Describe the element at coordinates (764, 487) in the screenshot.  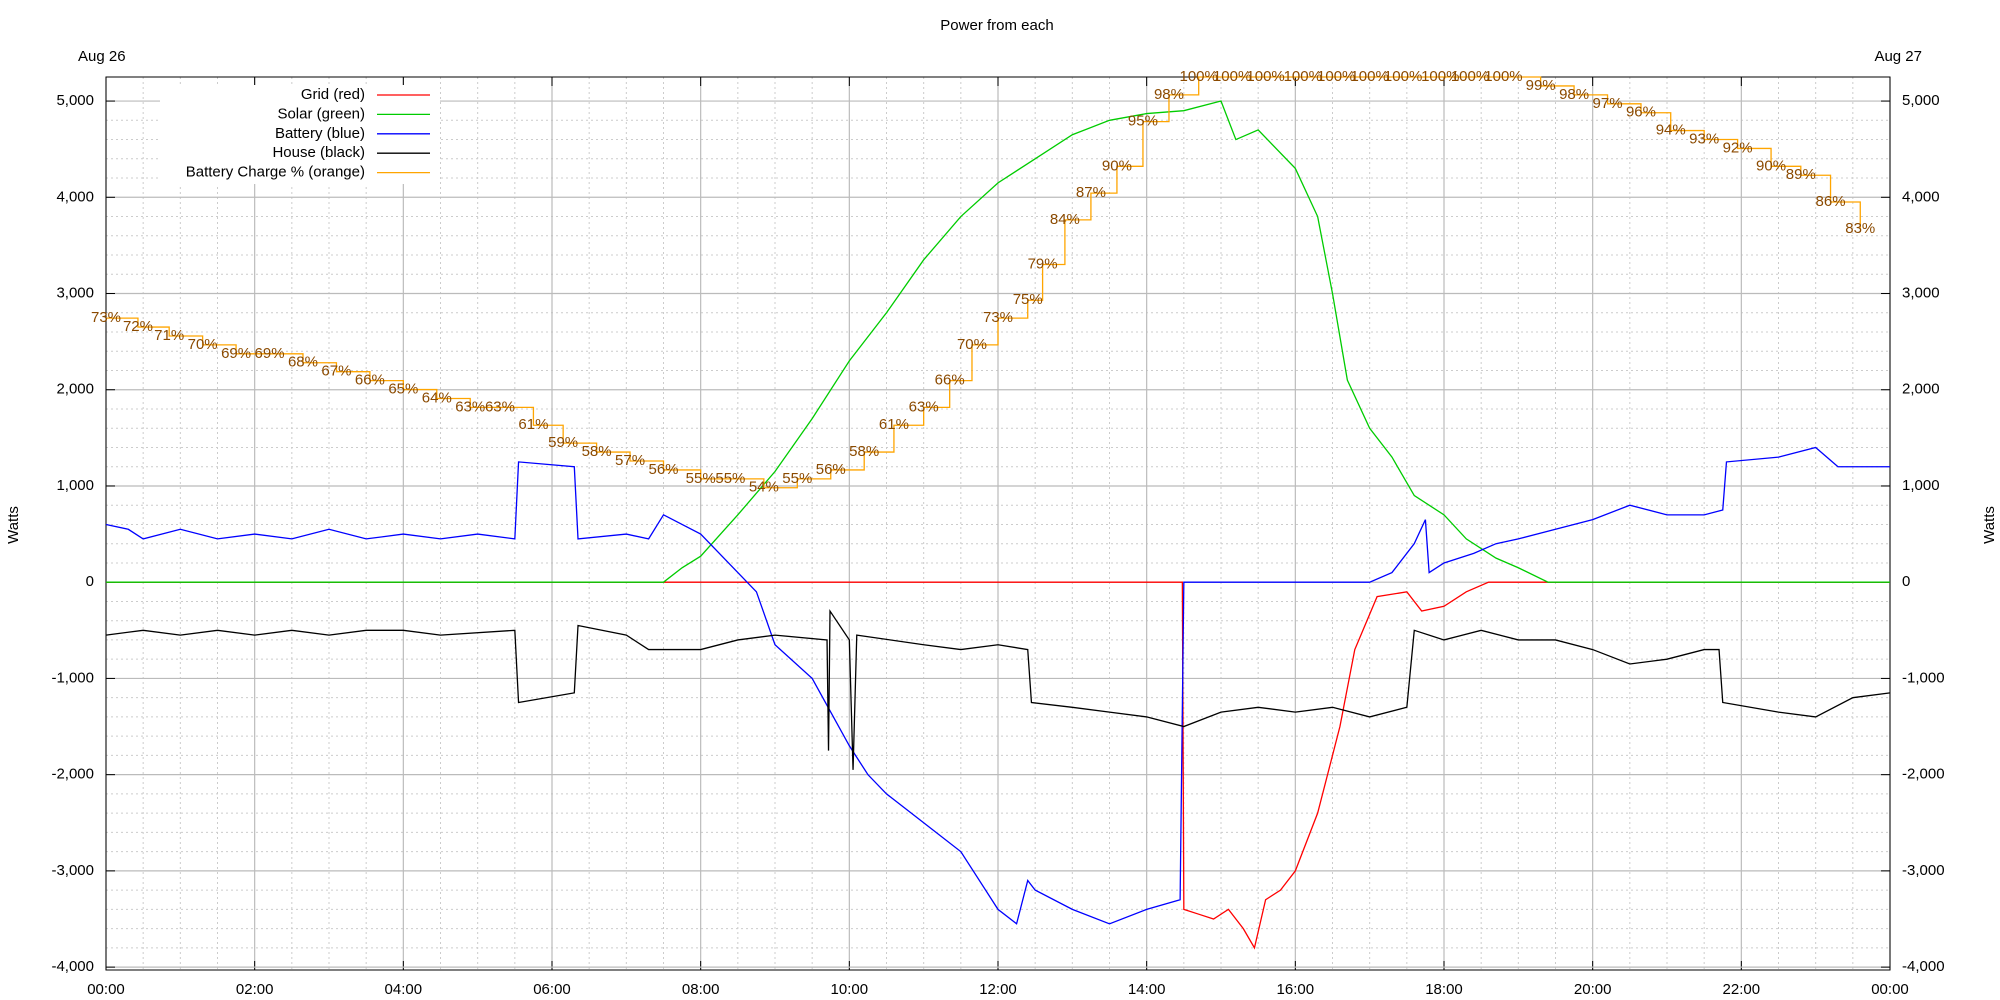
I see `data-label: 54%` at that location.